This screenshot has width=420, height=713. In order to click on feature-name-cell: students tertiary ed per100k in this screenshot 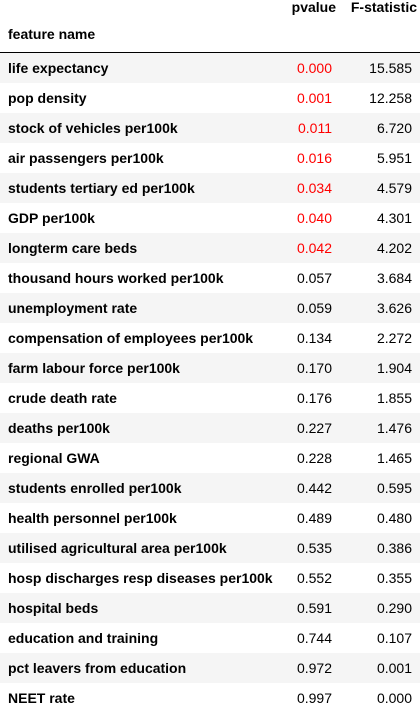, I will do `click(140, 188)`.